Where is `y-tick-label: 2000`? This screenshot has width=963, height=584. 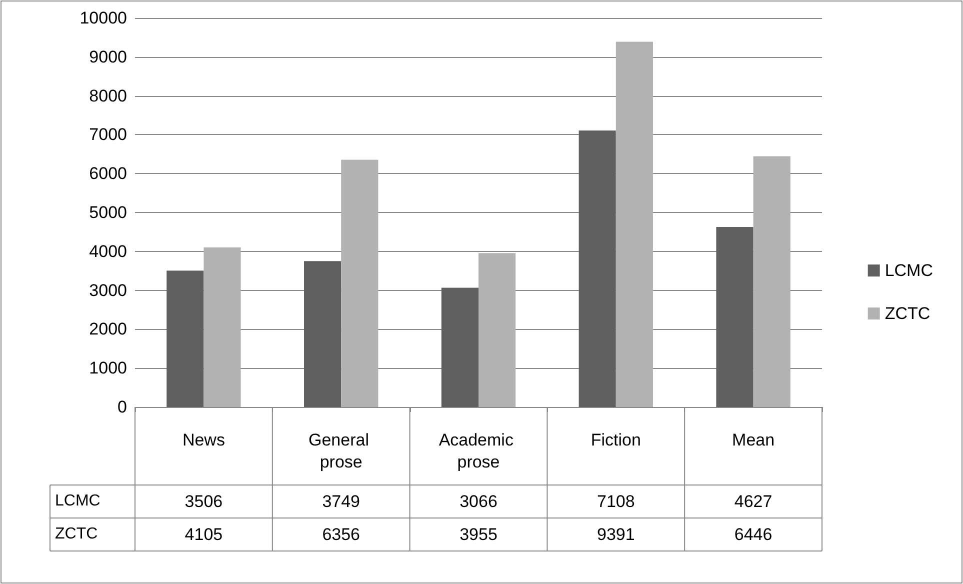 y-tick-label: 2000 is located at coordinates (108, 329).